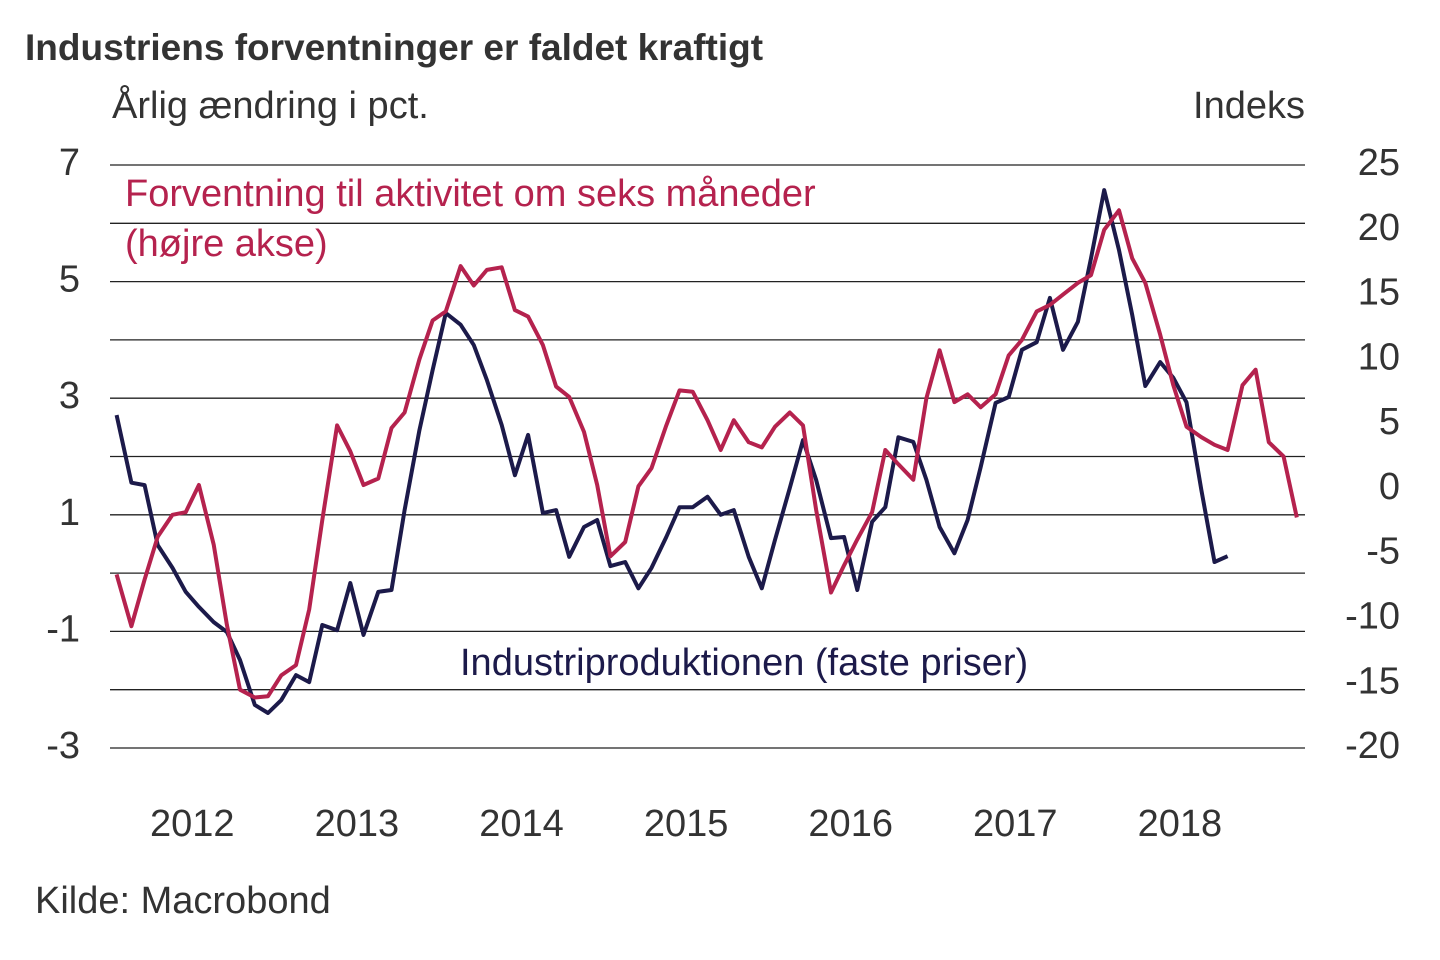 The image size is (1440, 960). What do you see at coordinates (1389, 422) in the screenshot?
I see `y2-tick-label: 5` at bounding box center [1389, 422].